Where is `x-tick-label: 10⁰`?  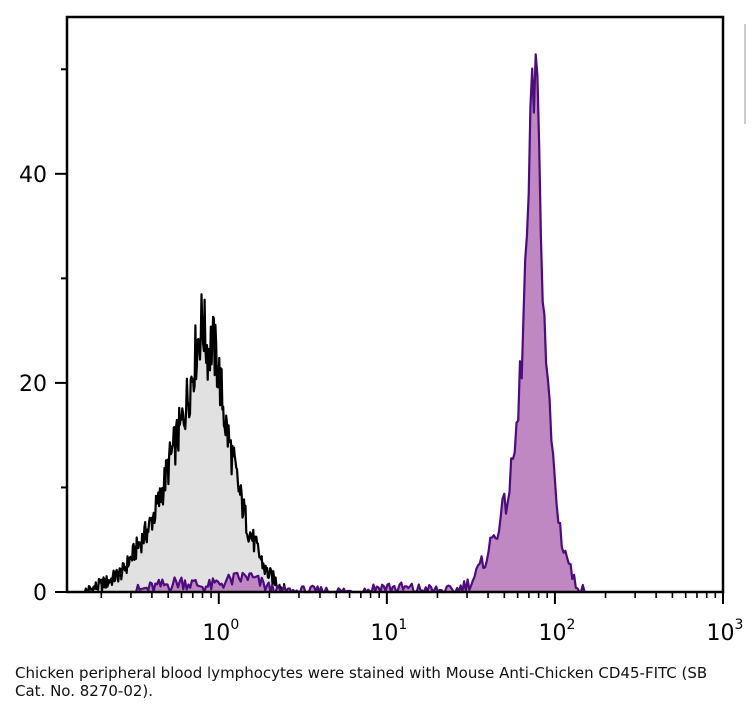
x-tick-label: 10⁰ is located at coordinates (220, 631).